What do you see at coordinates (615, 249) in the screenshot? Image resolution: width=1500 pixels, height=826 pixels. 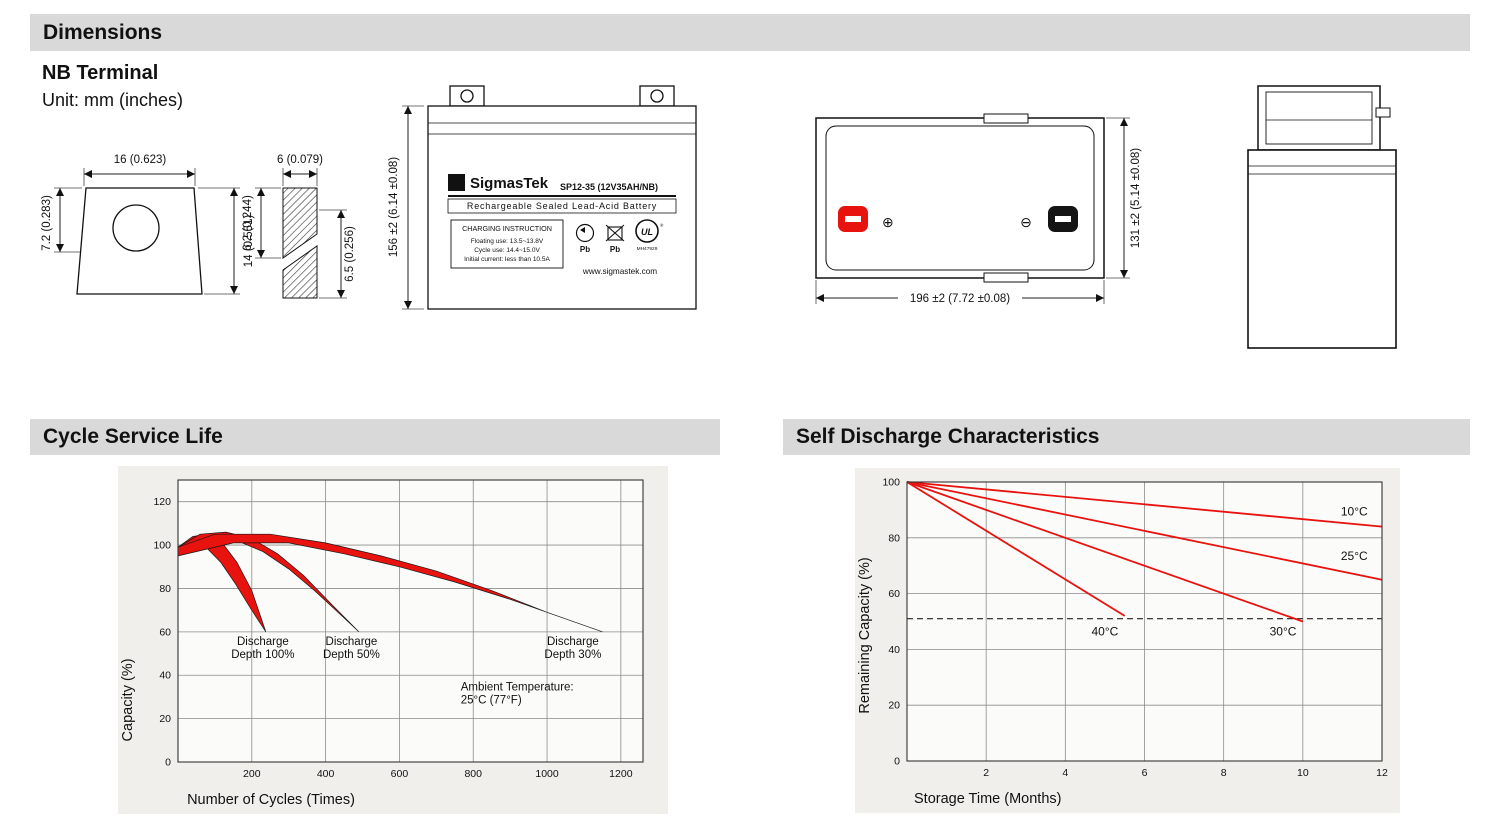 I see `pb-label-2: Pb` at bounding box center [615, 249].